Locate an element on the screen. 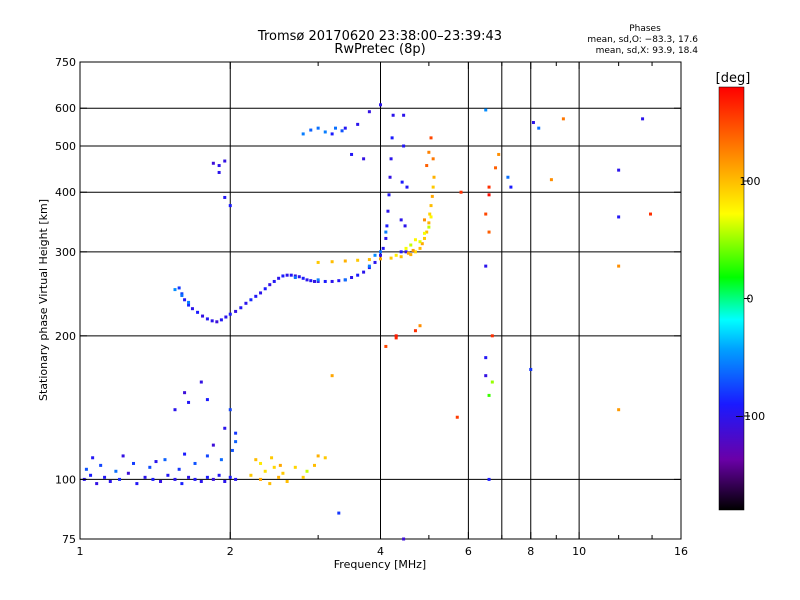  colorbar-label: [deg] is located at coordinates (733, 78).